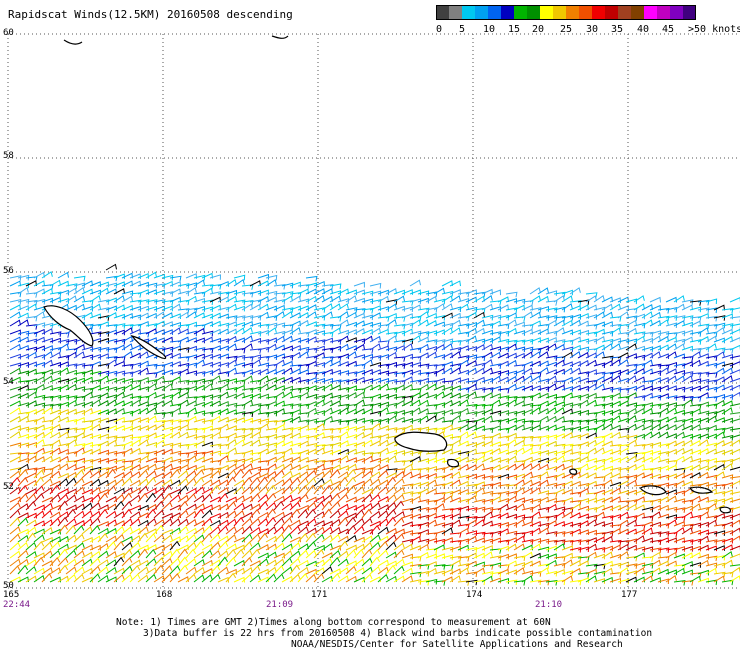  I want to click on wind-speed-colorbar: 0 5 10 15 20 25 30 35 40 45 >50 knots, so click(588, 20).